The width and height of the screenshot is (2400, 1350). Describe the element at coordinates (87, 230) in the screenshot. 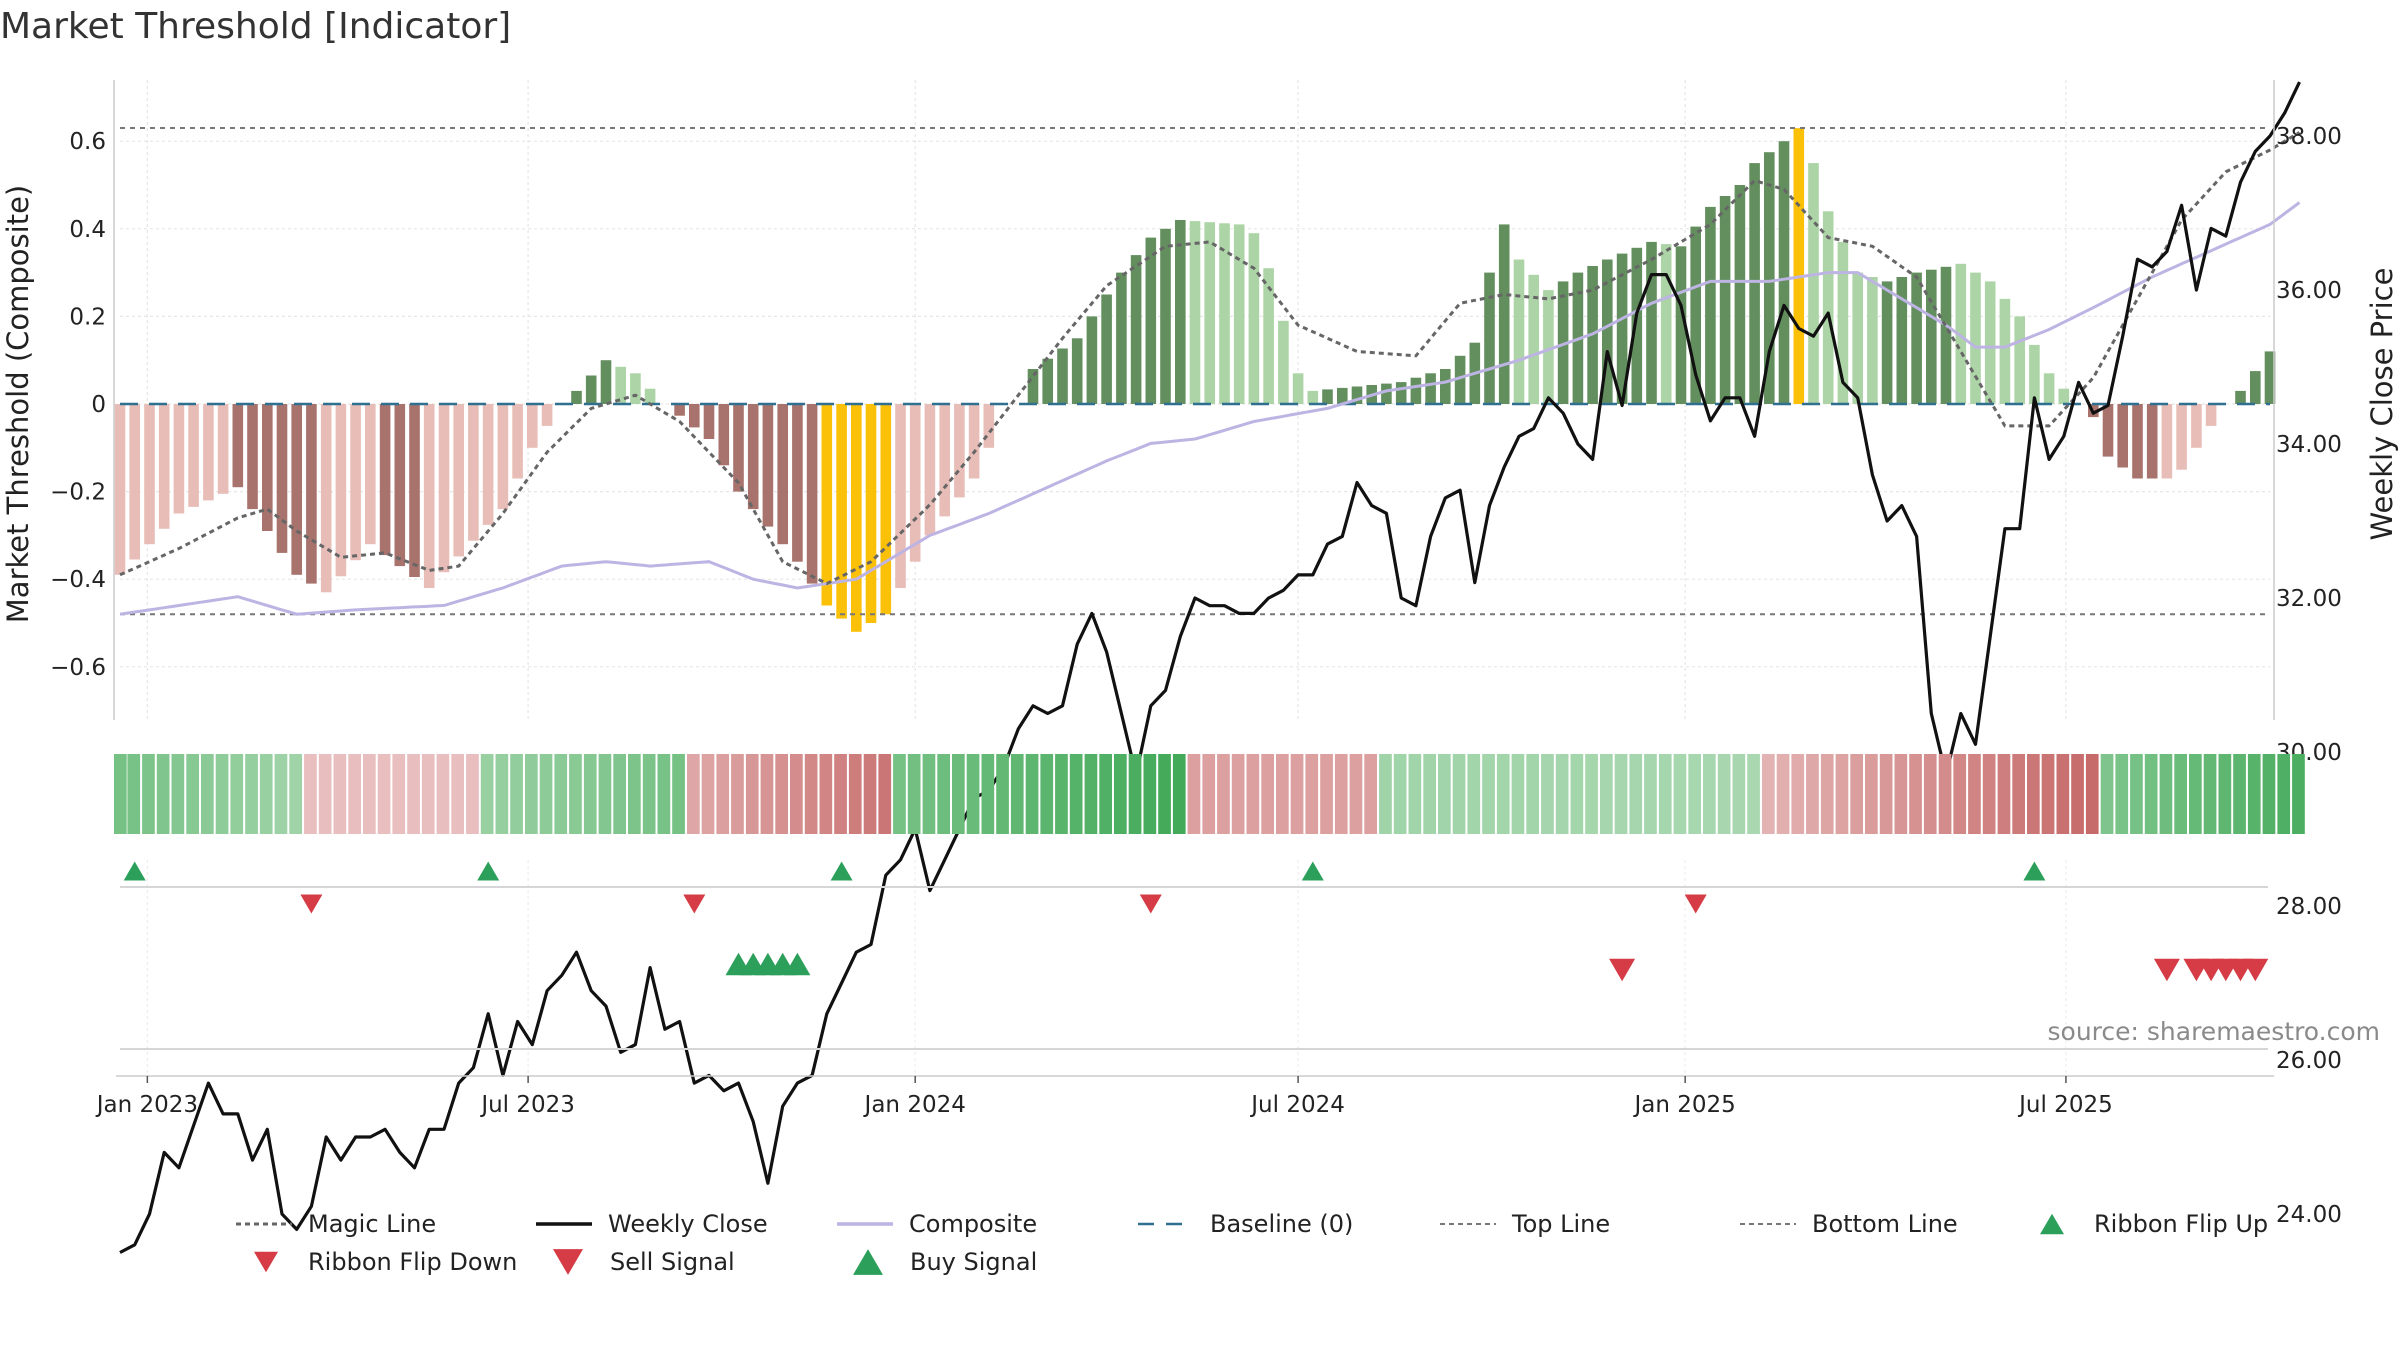

I see `y-tick-label: 0.4` at that location.